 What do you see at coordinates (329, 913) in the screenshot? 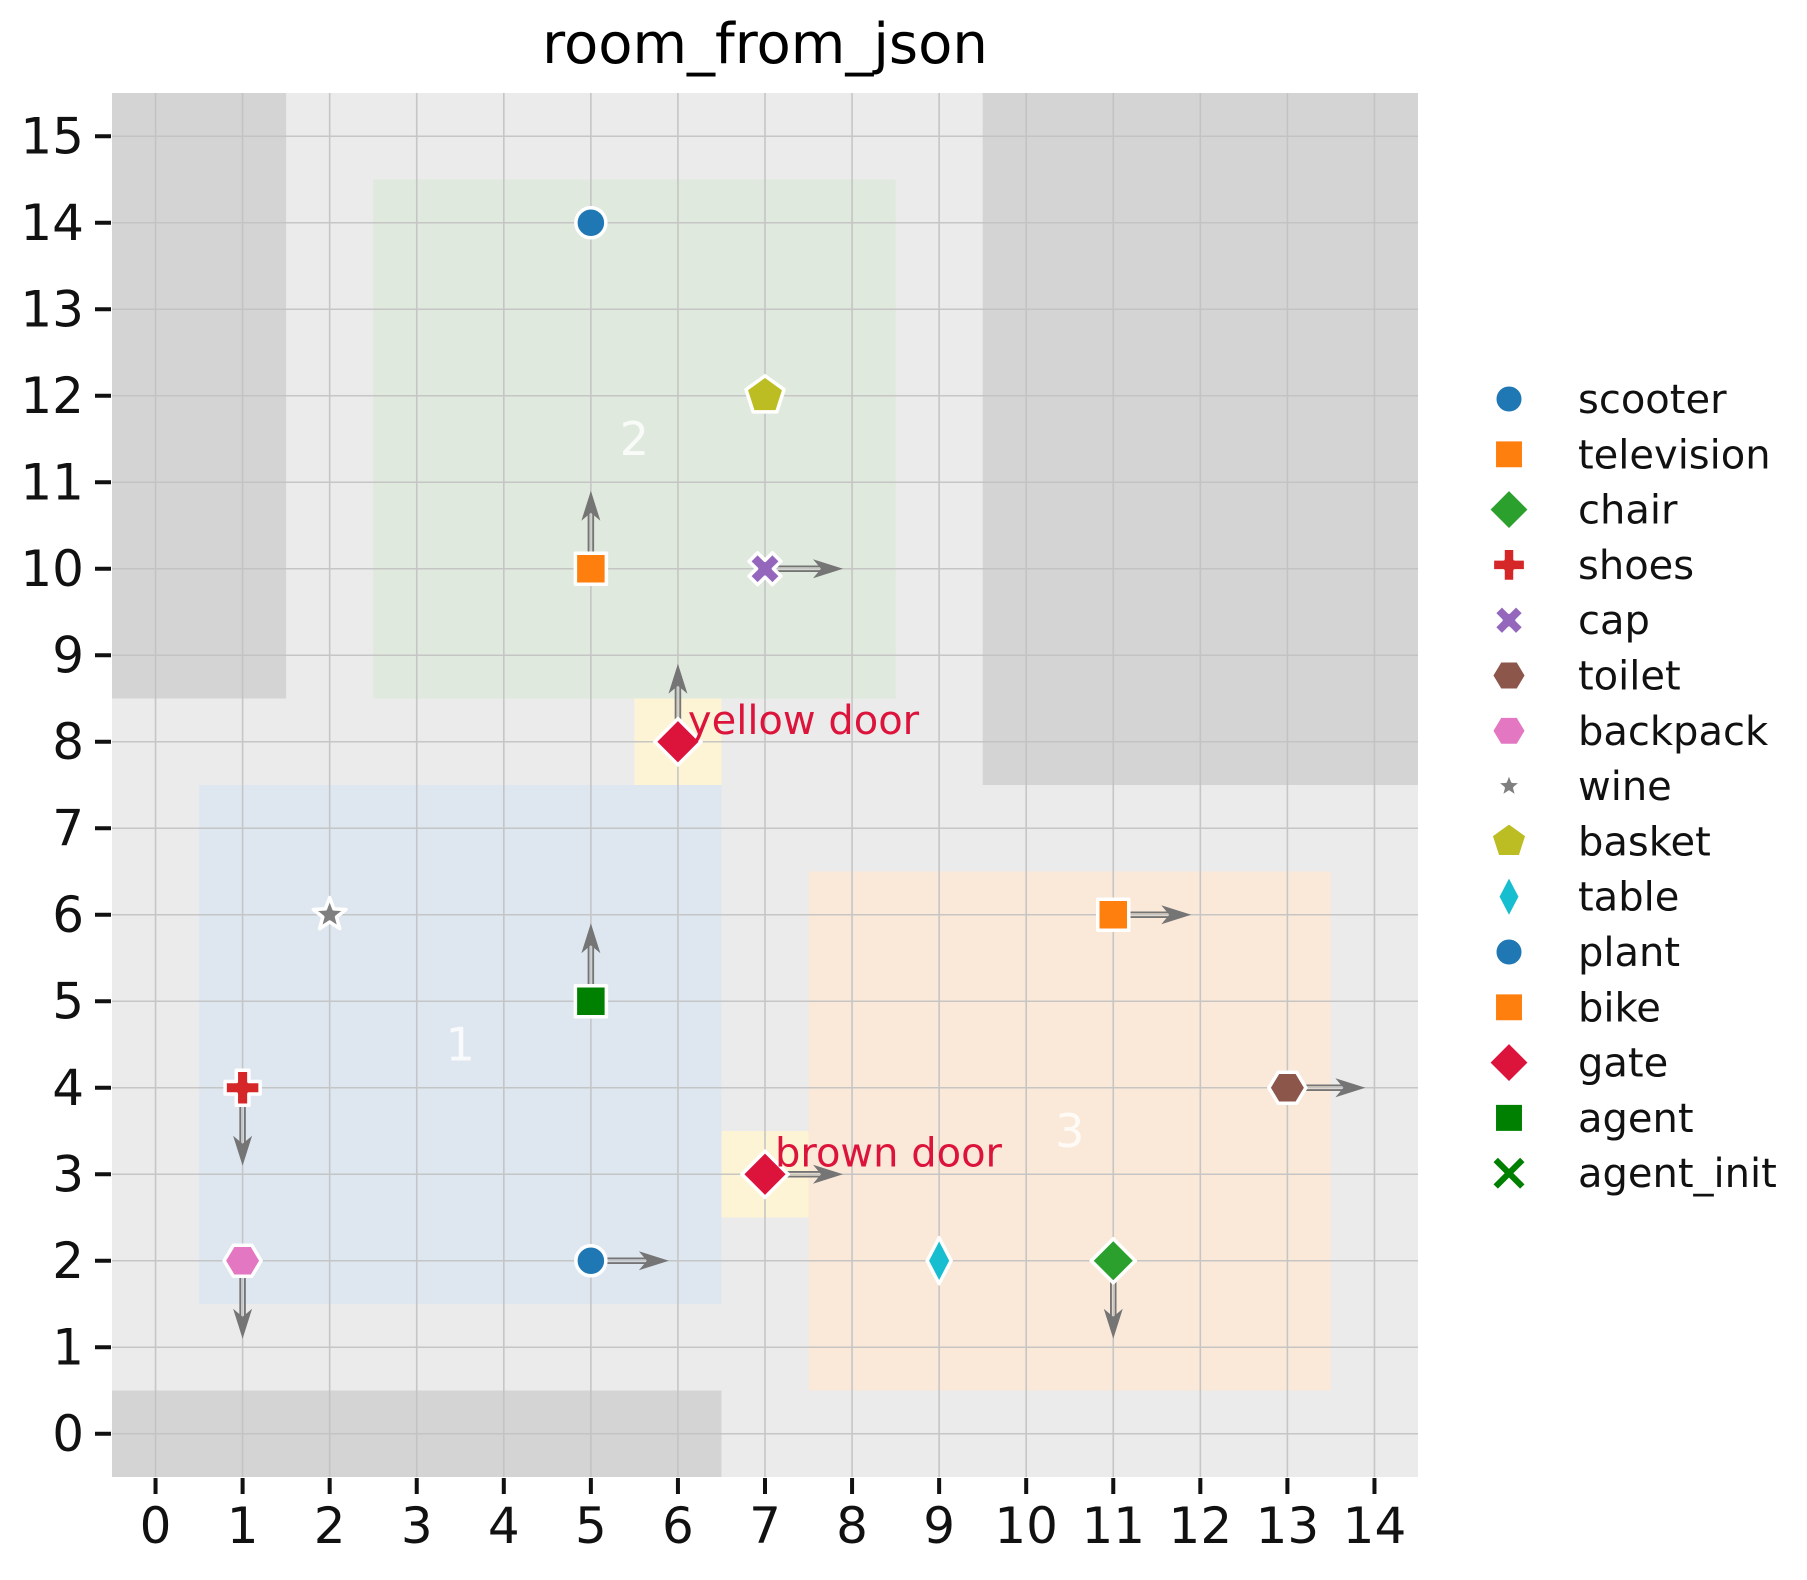
I see `marker-wine` at bounding box center [329, 913].